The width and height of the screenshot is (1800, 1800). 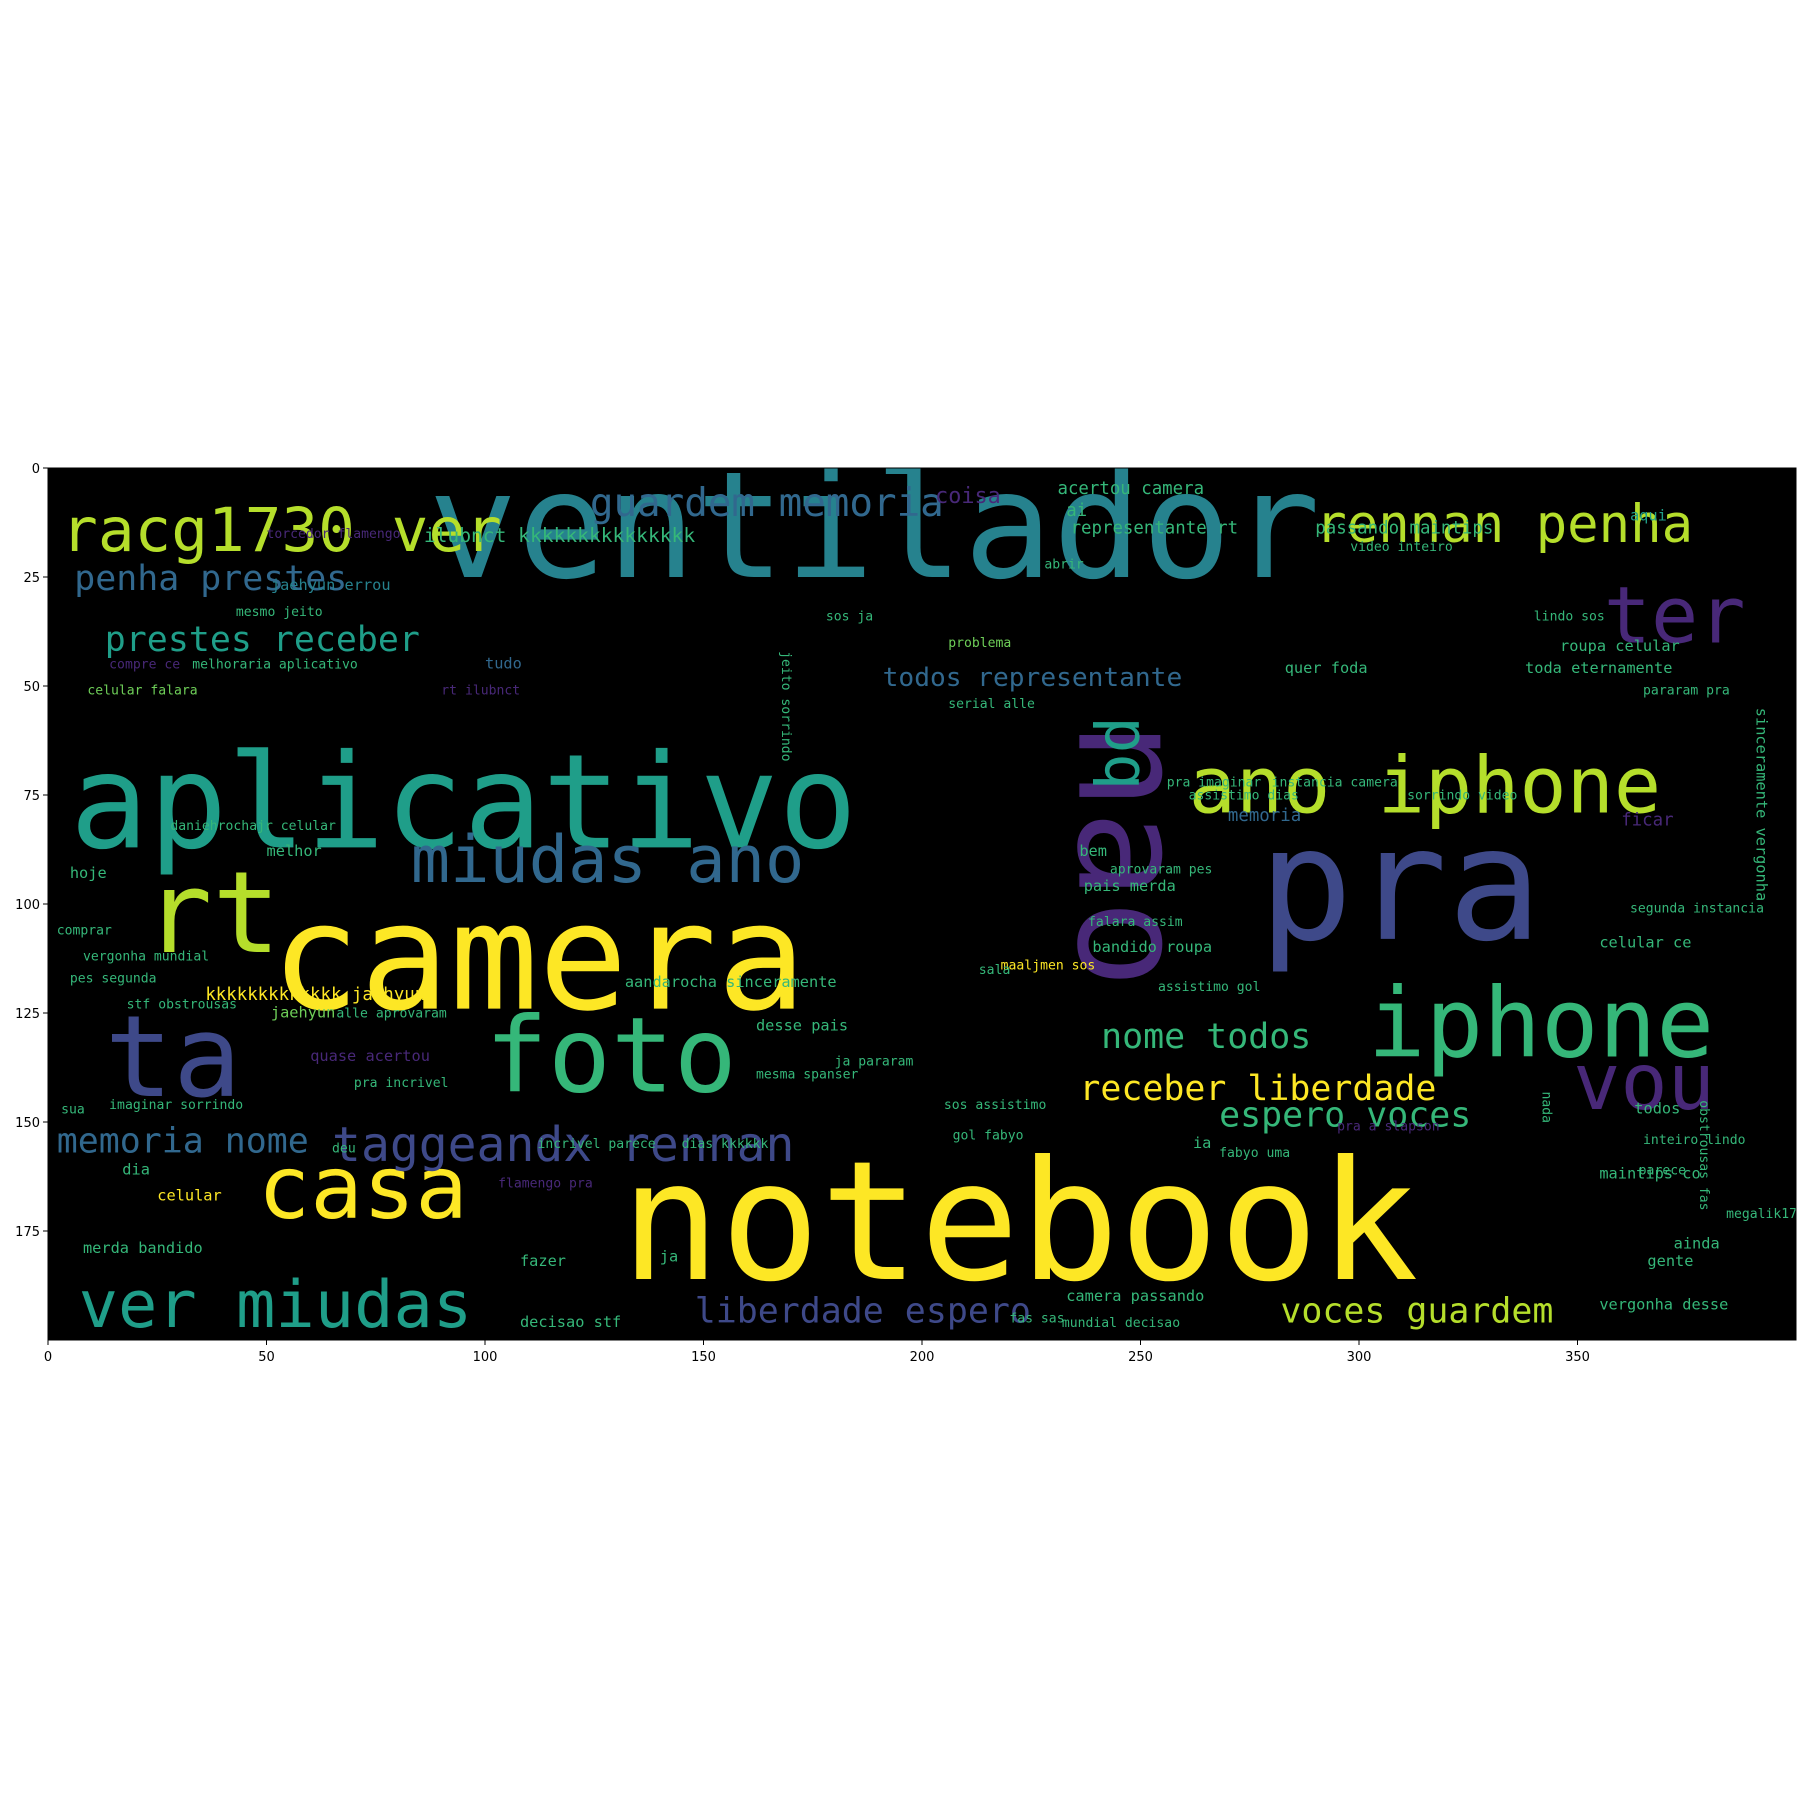 What do you see at coordinates (1130, 855) in the screenshot?
I see `cloud-word: nao` at bounding box center [1130, 855].